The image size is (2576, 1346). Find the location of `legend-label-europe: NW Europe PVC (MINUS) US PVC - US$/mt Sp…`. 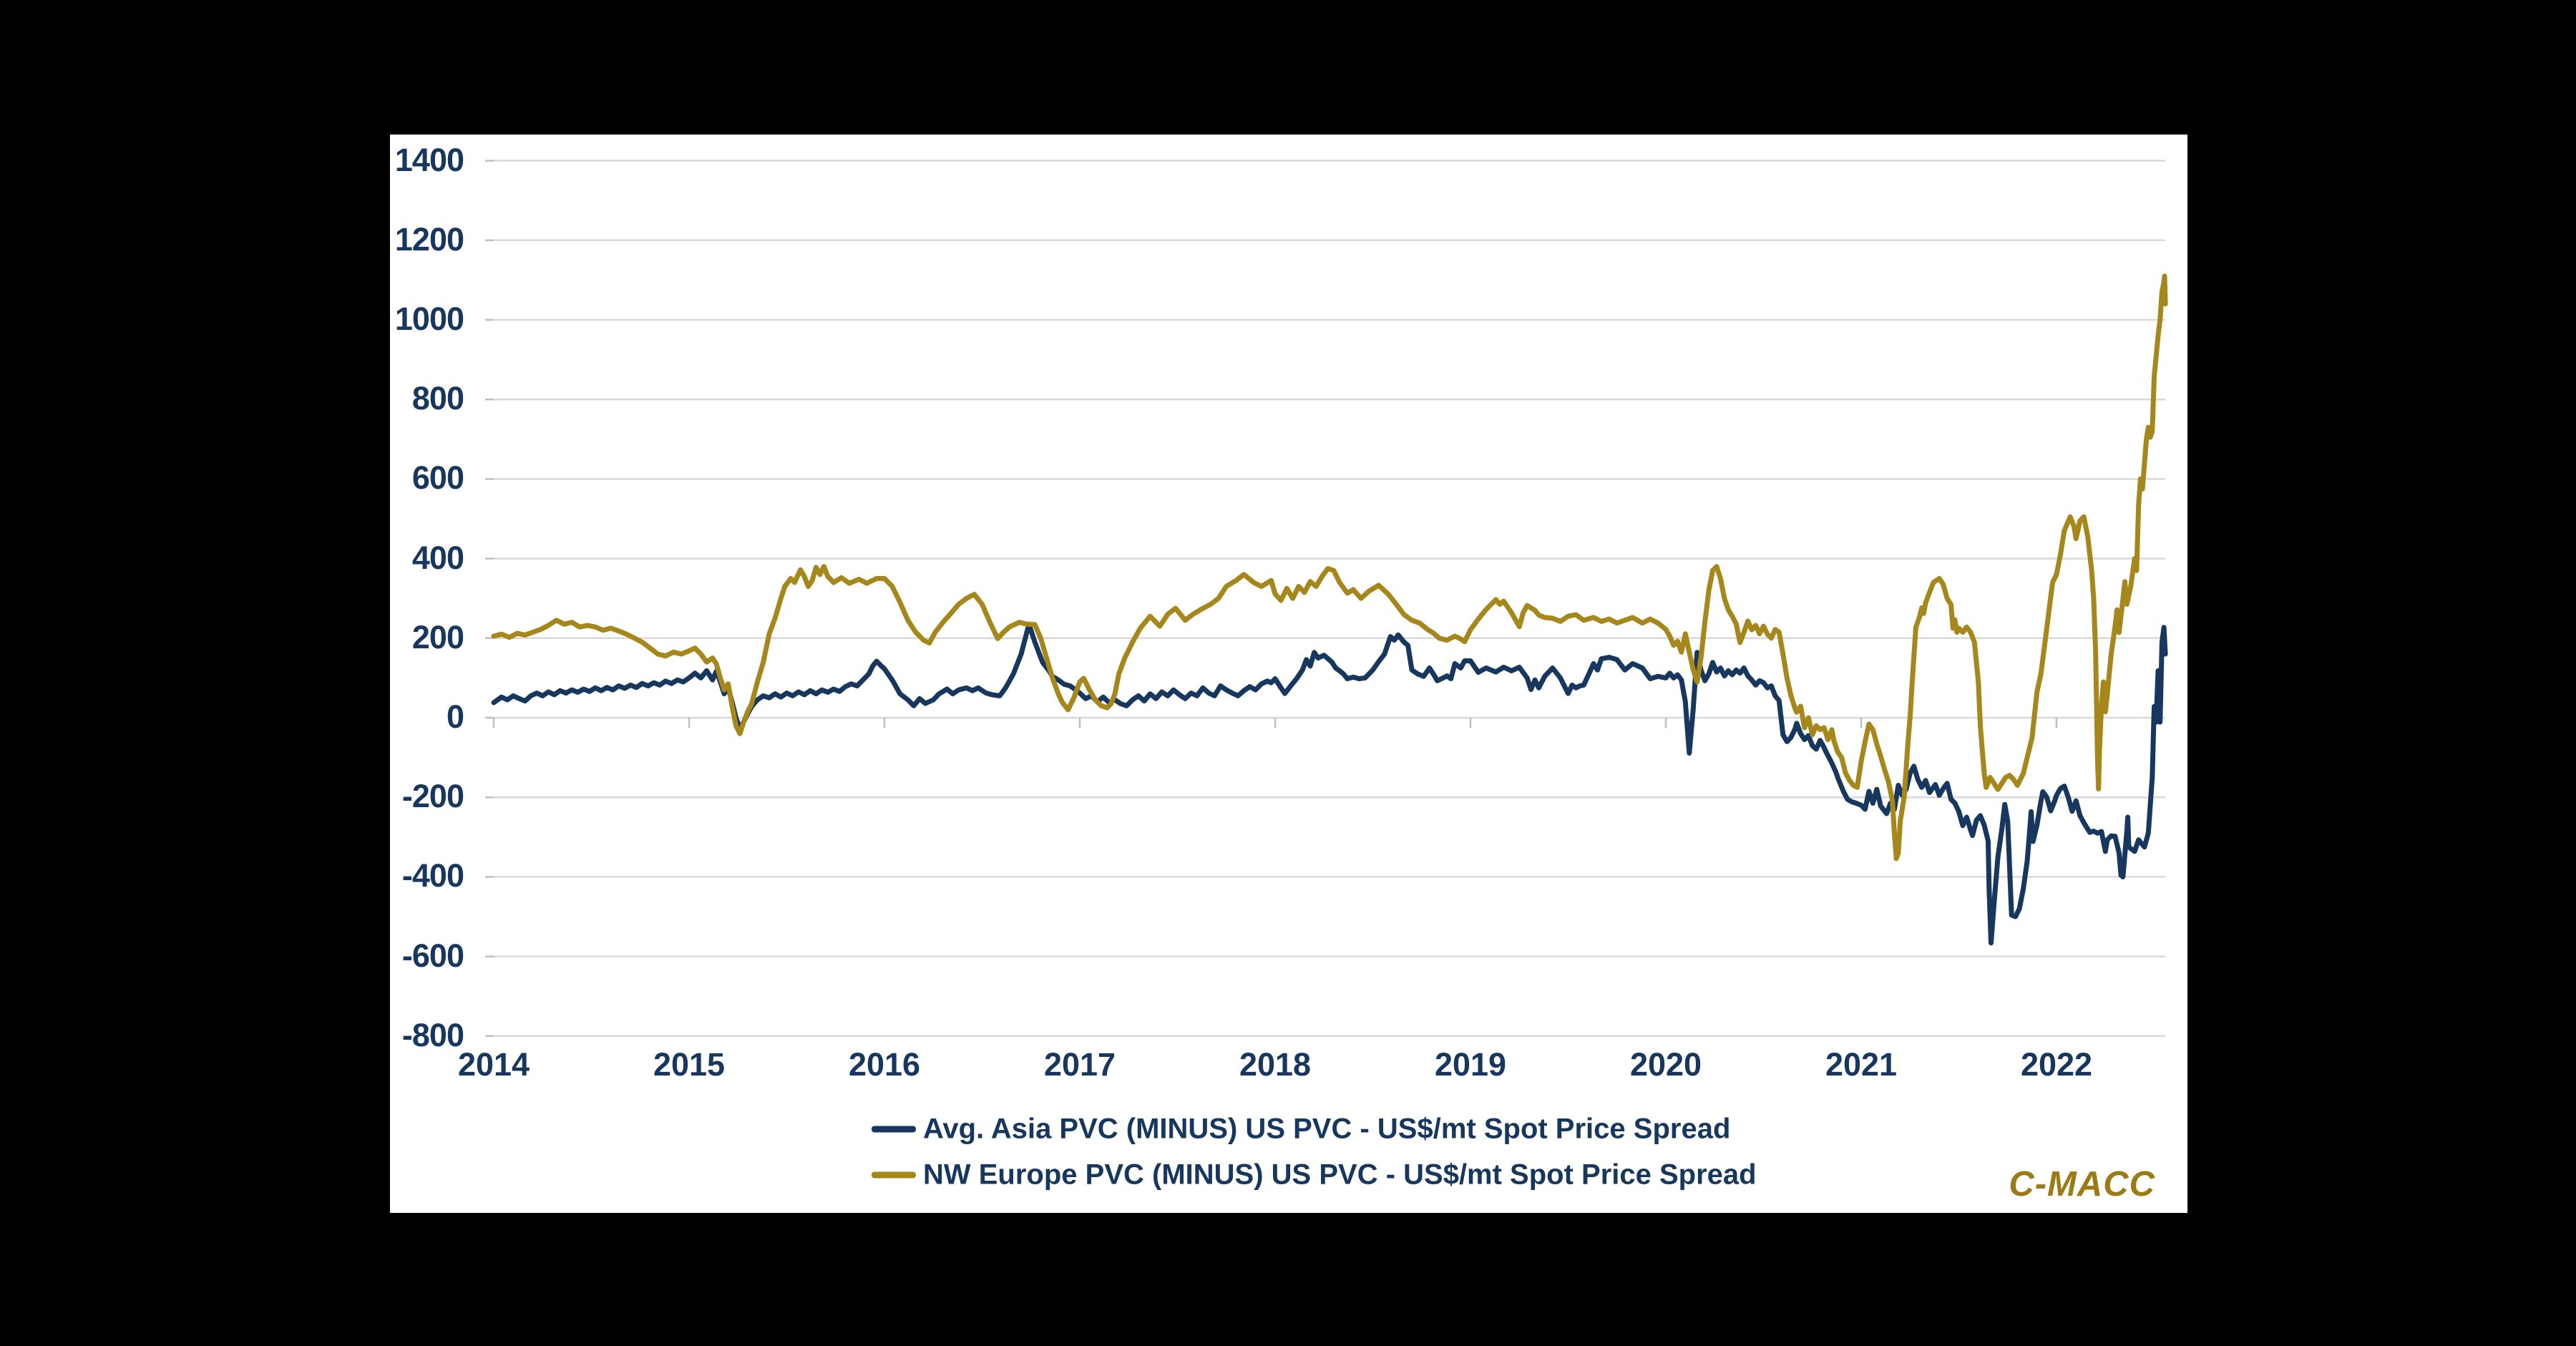

legend-label-europe: NW Europe PVC (MINUS) US PVC - US$/mt Sp… is located at coordinates (1340, 1175).